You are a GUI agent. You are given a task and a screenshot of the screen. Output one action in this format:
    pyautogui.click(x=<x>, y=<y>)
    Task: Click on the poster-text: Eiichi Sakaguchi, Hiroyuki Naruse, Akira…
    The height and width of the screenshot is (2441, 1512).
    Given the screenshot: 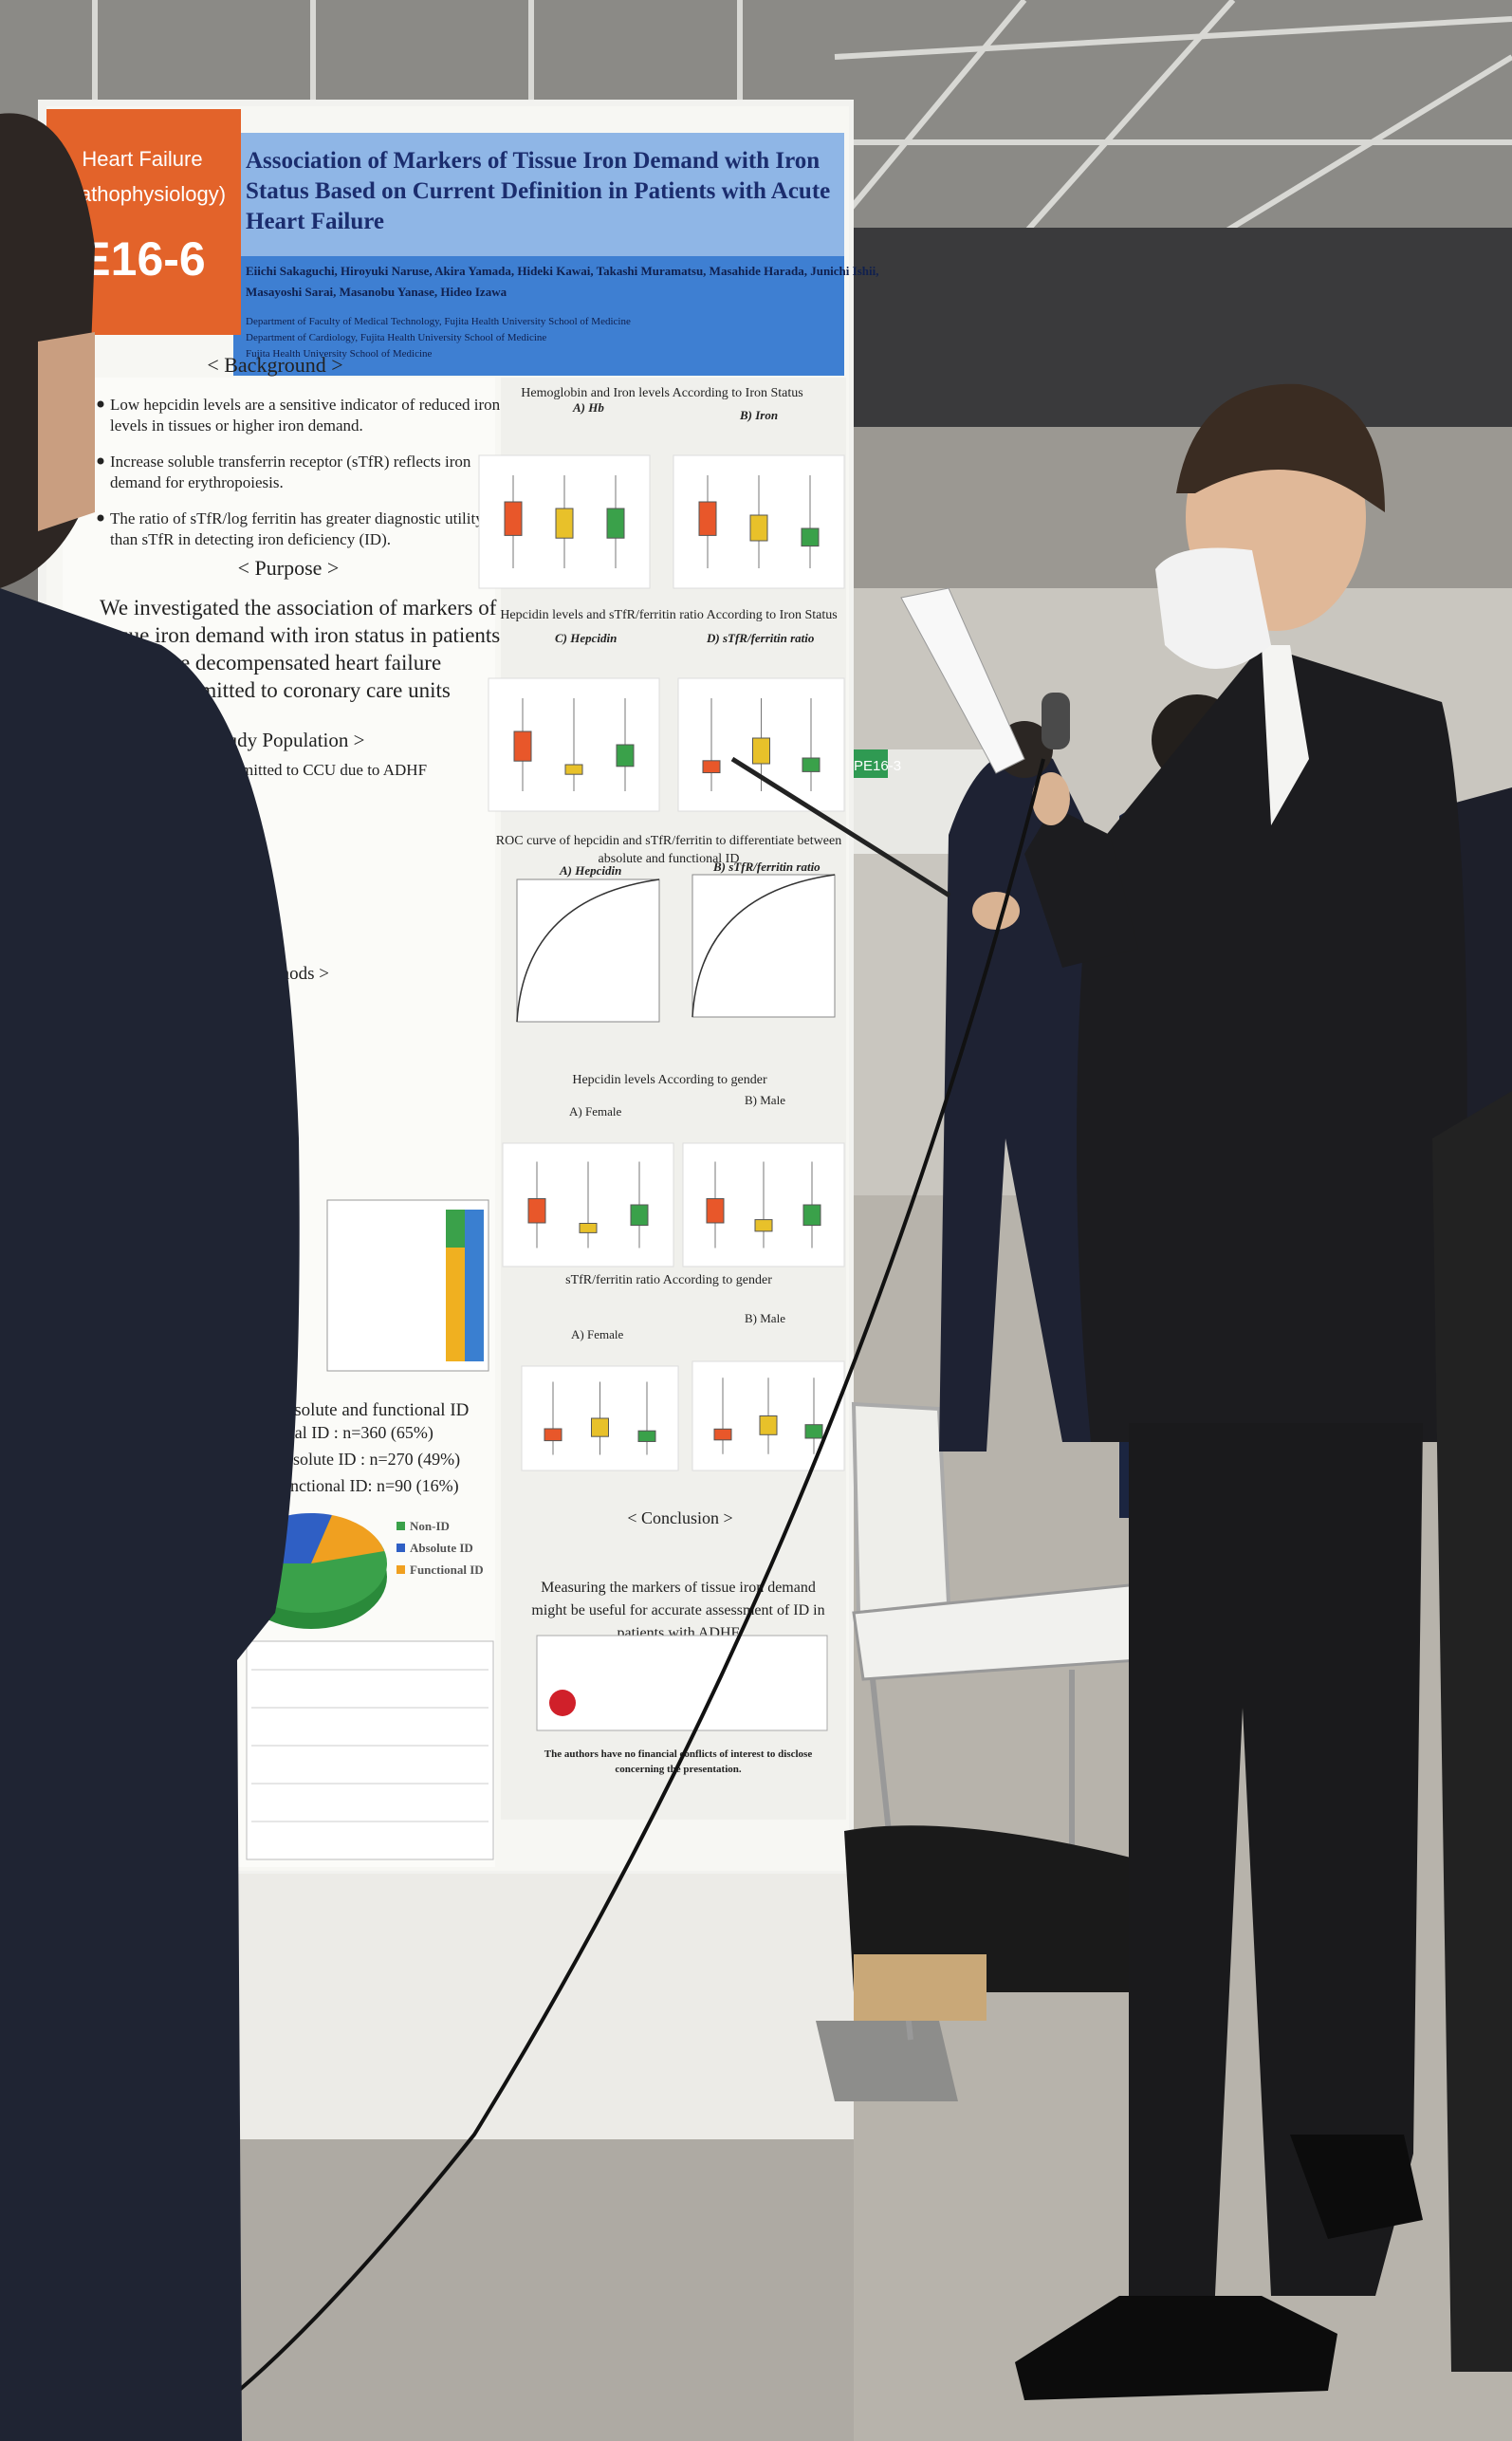 What is the action you would take?
    pyautogui.click(x=562, y=271)
    